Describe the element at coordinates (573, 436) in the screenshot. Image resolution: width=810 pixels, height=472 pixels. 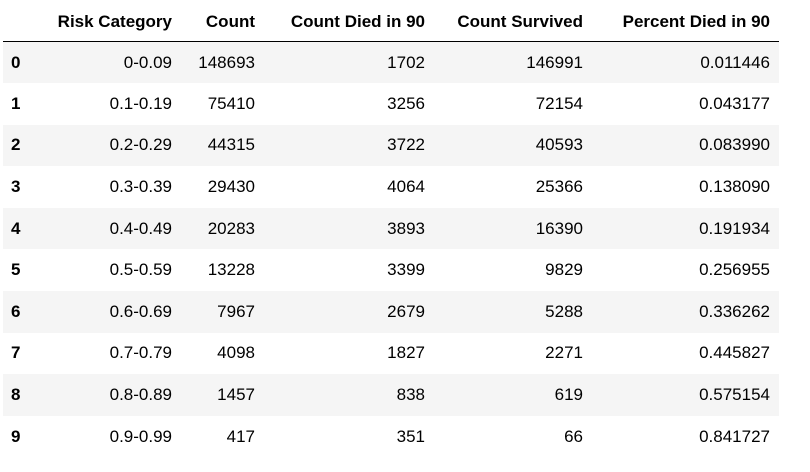
I see `cell-count-survived: 66` at that location.